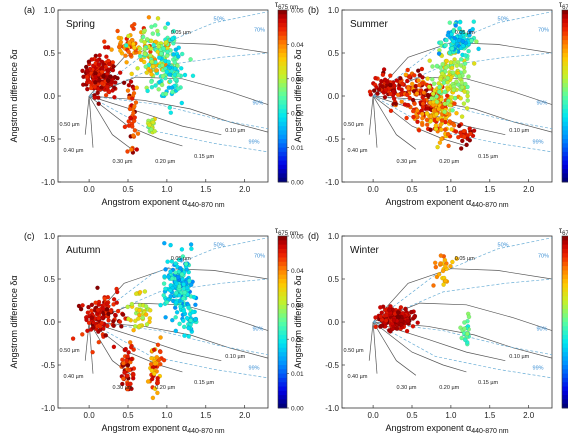 The image size is (568, 446). Describe the element at coordinates (245, 415) in the screenshot. I see `x-tick-label: 2.0` at that location.